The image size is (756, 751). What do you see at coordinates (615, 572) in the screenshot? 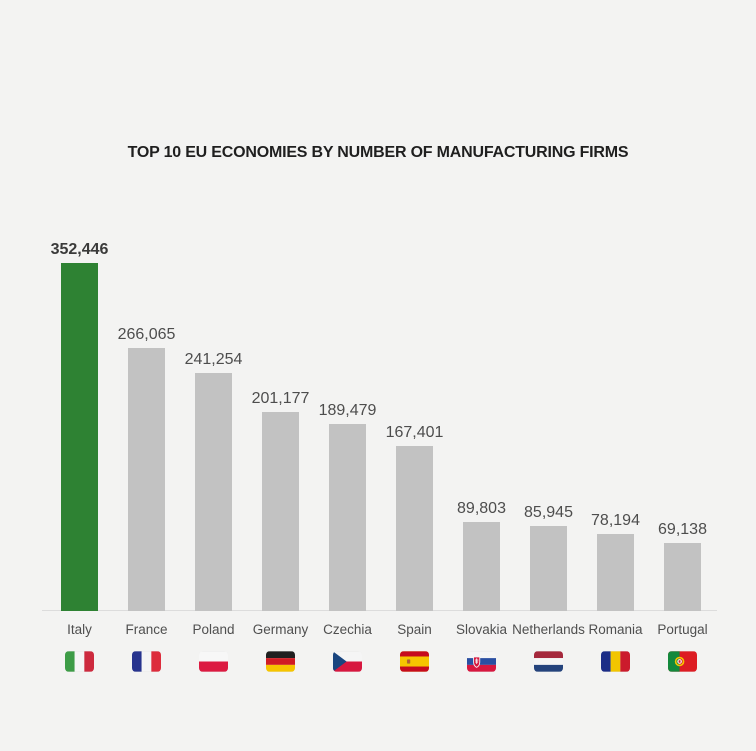
I see `bar-romania` at bounding box center [615, 572].